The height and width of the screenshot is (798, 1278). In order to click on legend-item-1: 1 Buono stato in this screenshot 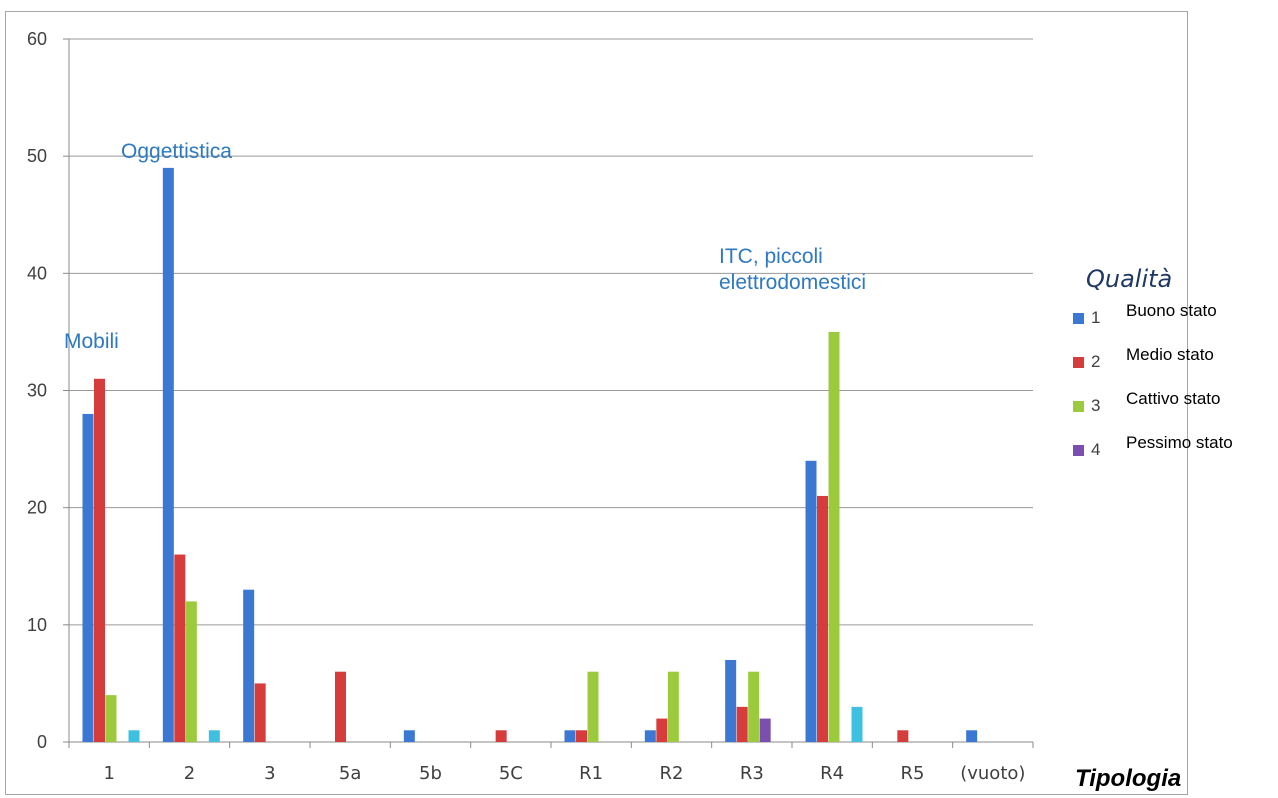, I will do `click(1172, 321)`.